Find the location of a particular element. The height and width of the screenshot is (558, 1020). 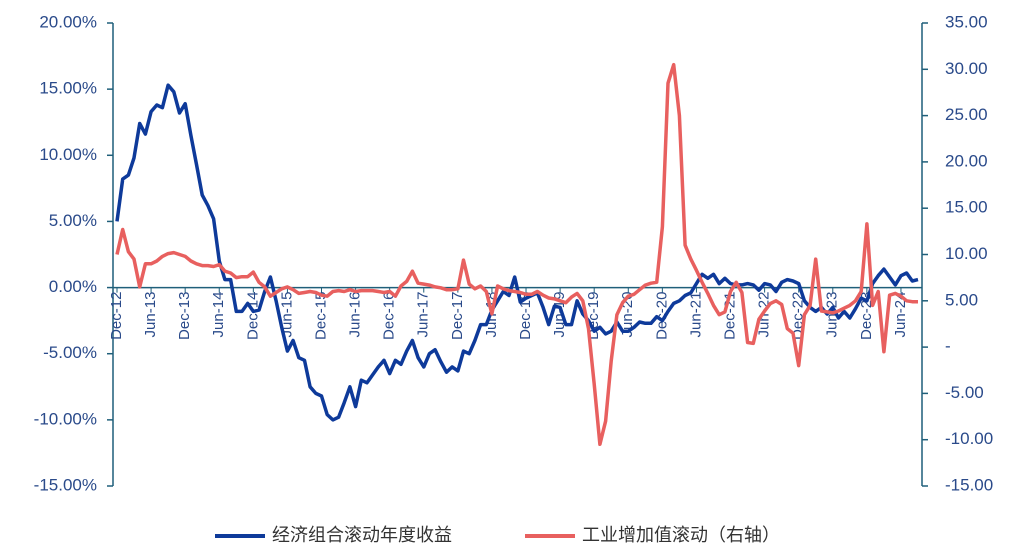

x-tick-label: Dec-16 is located at coordinates (389, 316).